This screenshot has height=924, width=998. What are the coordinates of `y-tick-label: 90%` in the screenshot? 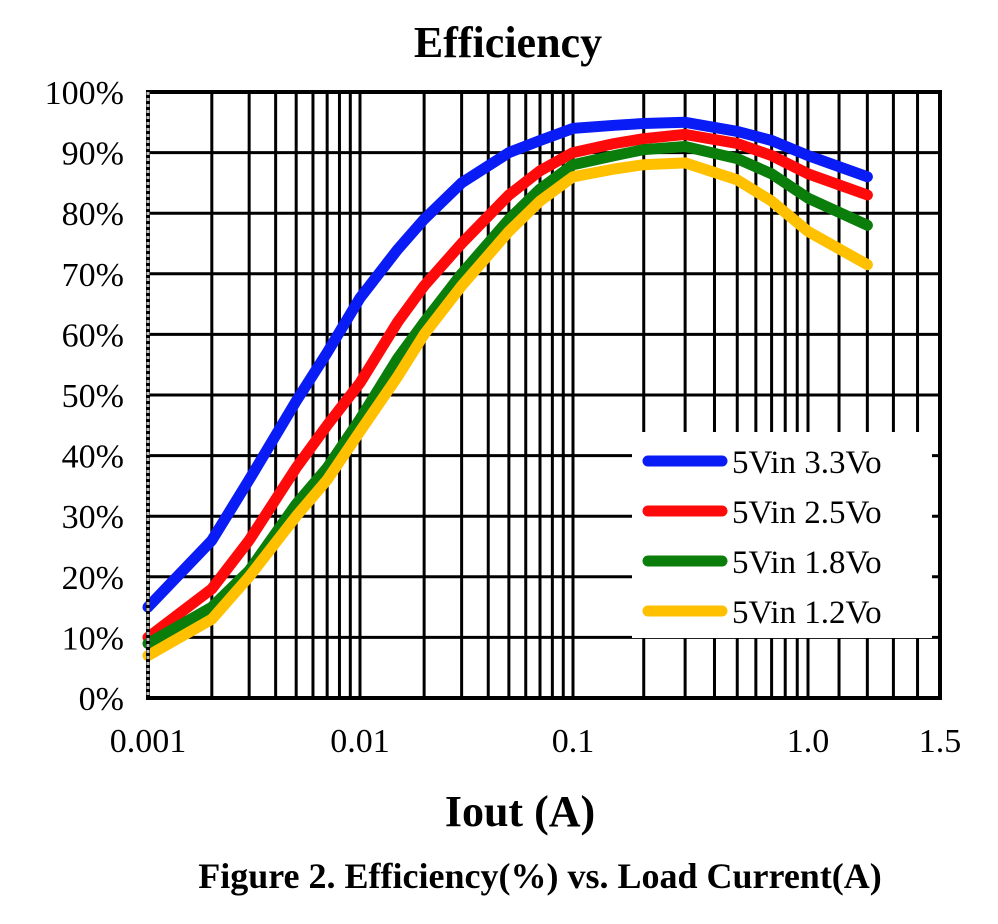 It's located at (93, 154).